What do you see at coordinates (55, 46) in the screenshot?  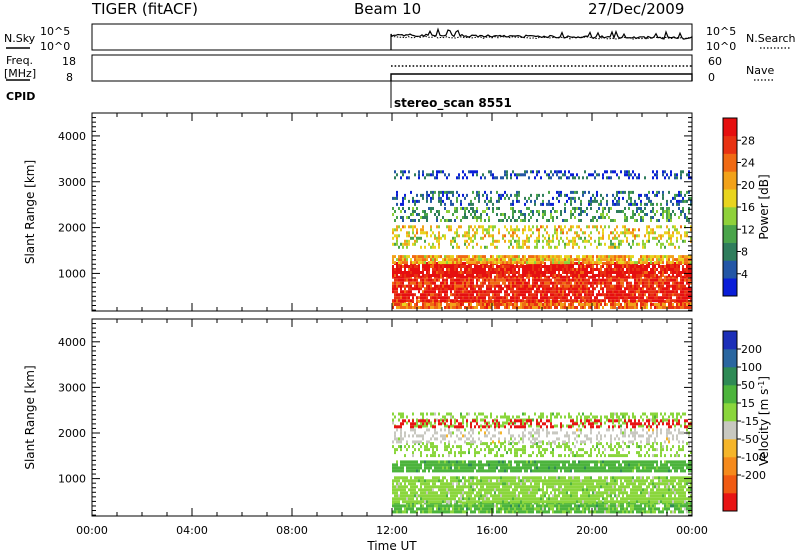 I see `nsky-tick-bottom: 10^0` at bounding box center [55, 46].